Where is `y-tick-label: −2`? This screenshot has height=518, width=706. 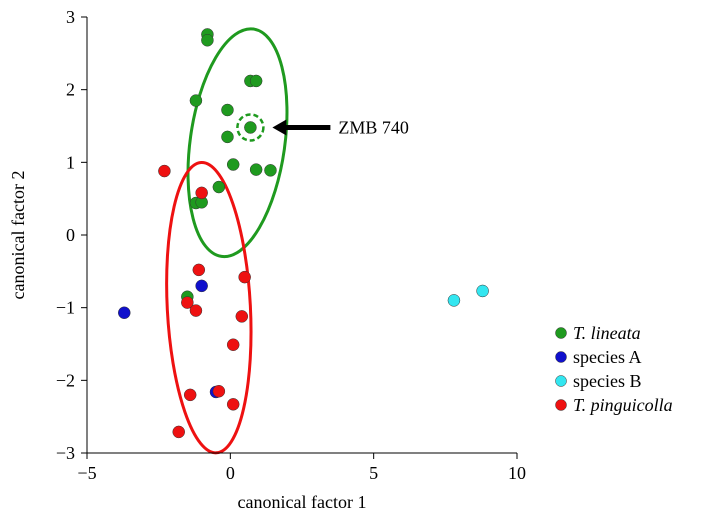
y-tick-label: −2 is located at coordinates (65, 380).